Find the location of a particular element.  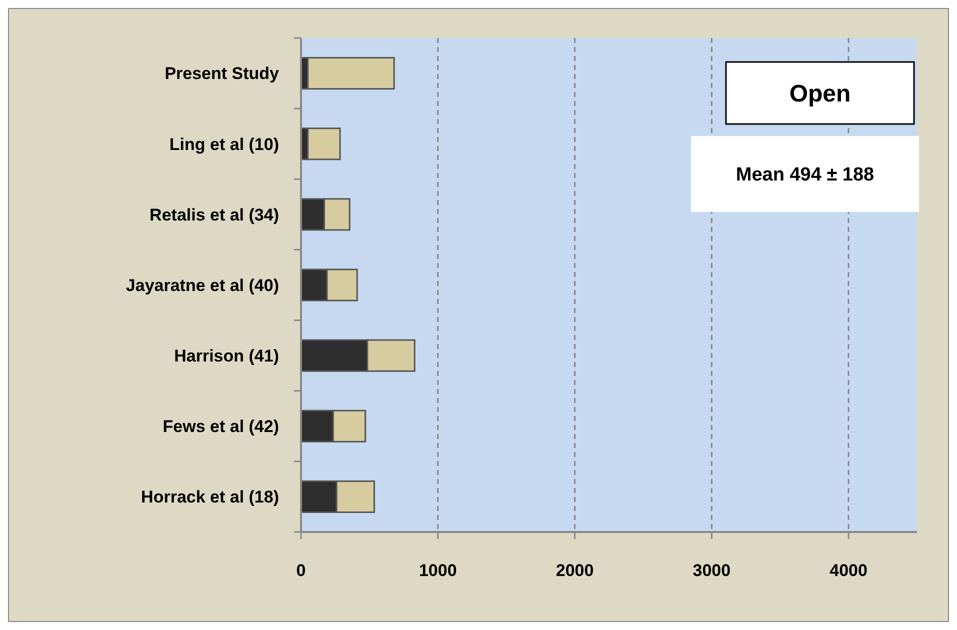

y-tick-label: Harrison (41) is located at coordinates (226, 356).